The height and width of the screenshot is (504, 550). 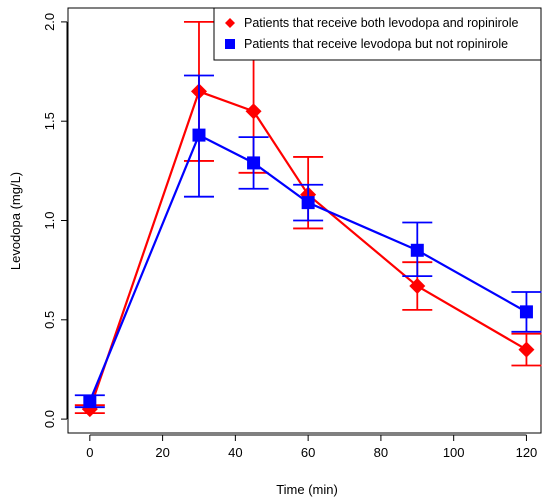 I want to click on x-tick-label: 40, so click(x=235, y=452).